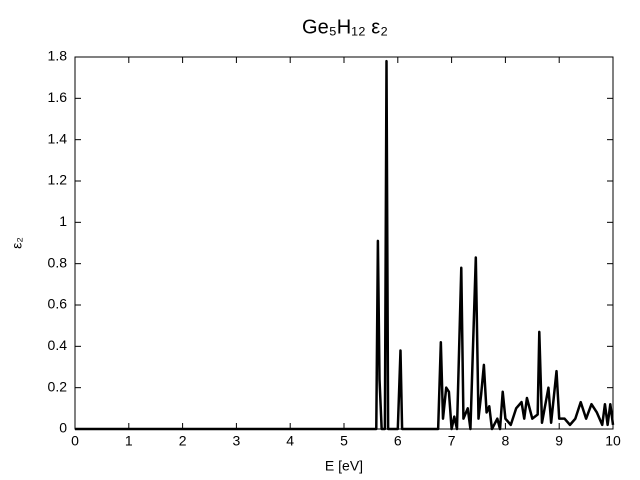 This screenshot has height=480, width=640. I want to click on y-tick-label: 0.8, so click(58, 262).